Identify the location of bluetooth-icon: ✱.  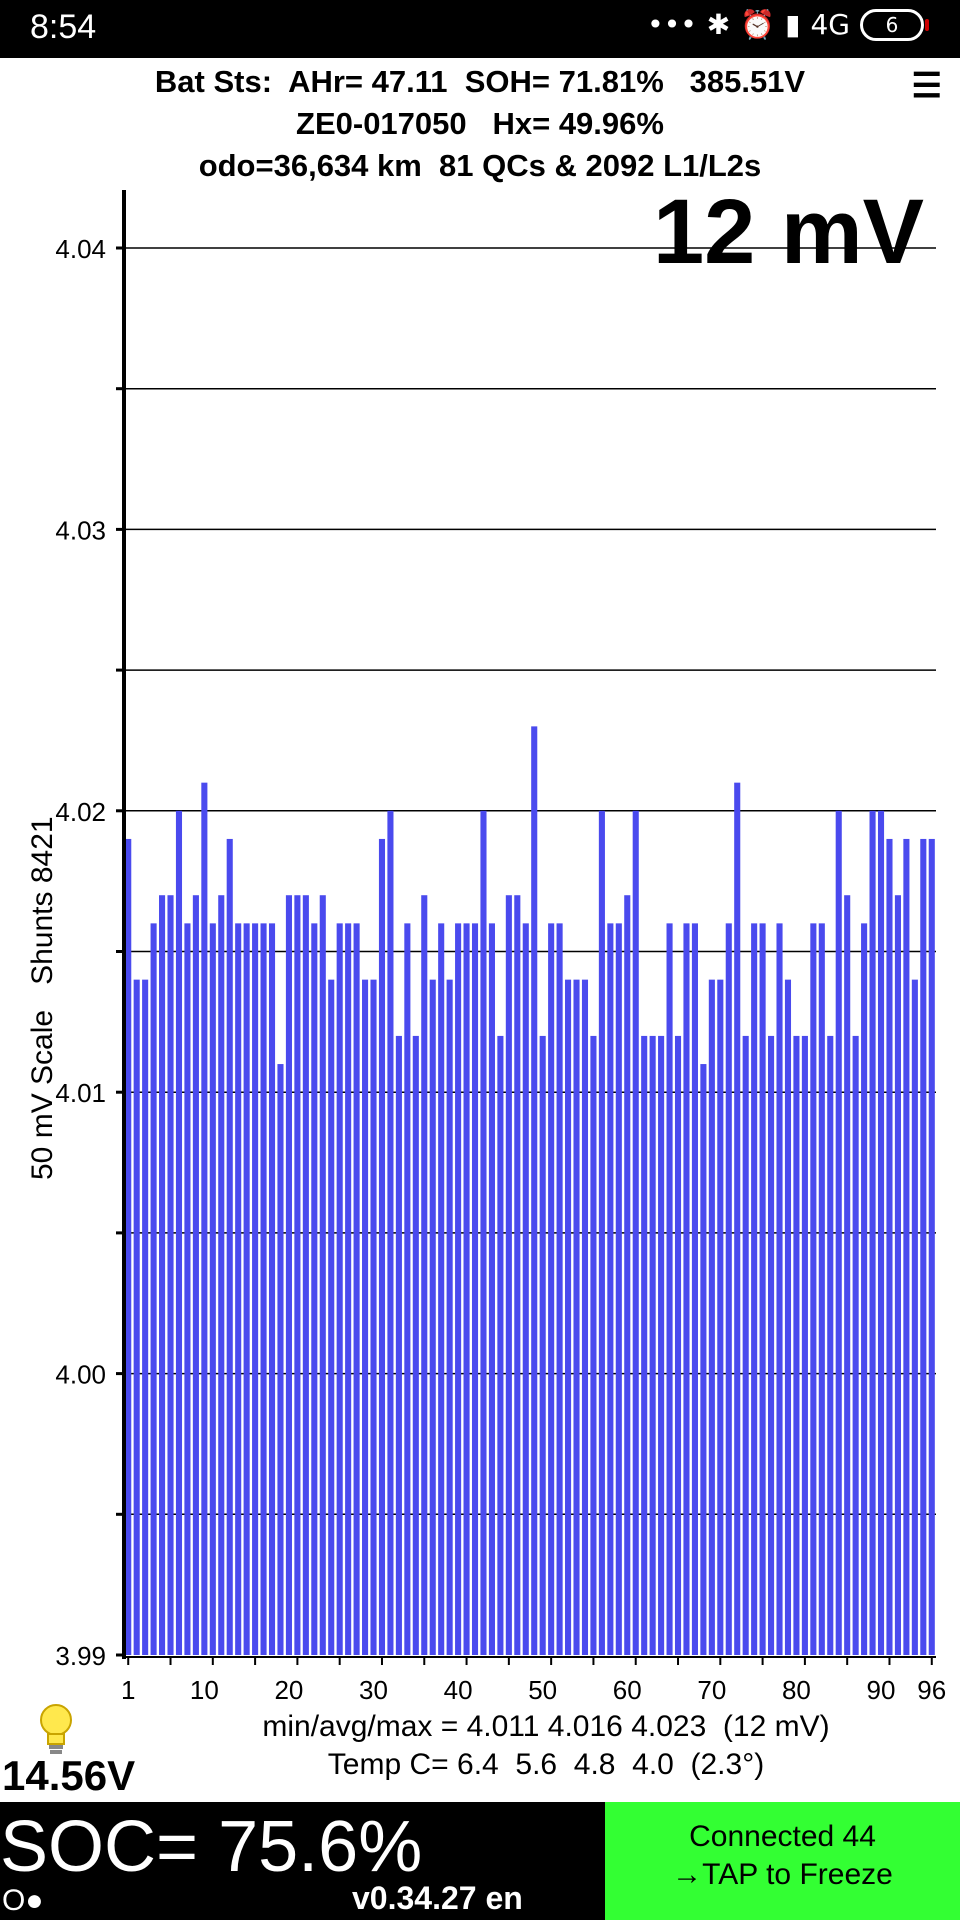
(718, 24).